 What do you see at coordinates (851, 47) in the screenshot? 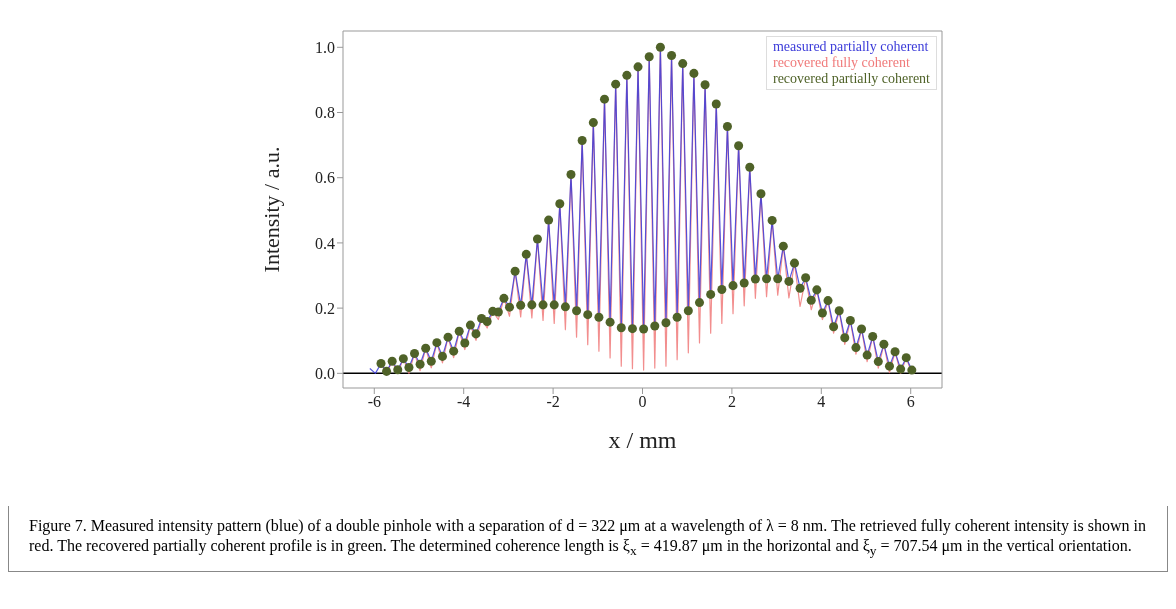
I see `text: measured partially coherent` at bounding box center [851, 47].